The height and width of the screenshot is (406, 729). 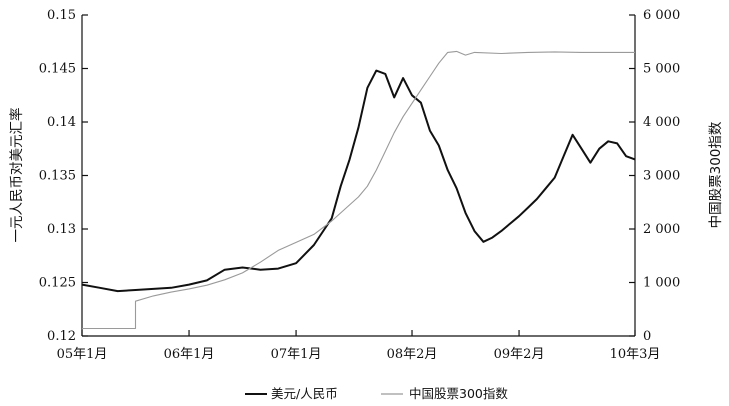 I want to click on x-tick-label: 05年1月, so click(x=82, y=354).